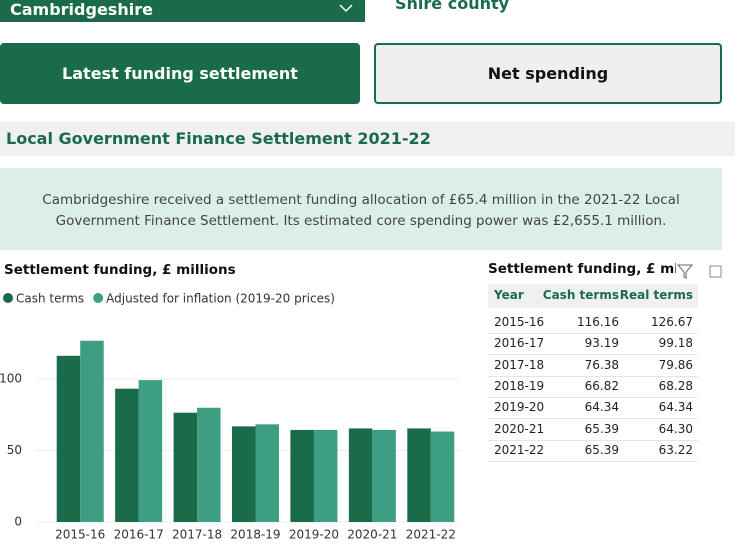 The image size is (749, 546). What do you see at coordinates (120, 270) in the screenshot?
I see `chart-title: Settlement funding, £ millions` at bounding box center [120, 270].